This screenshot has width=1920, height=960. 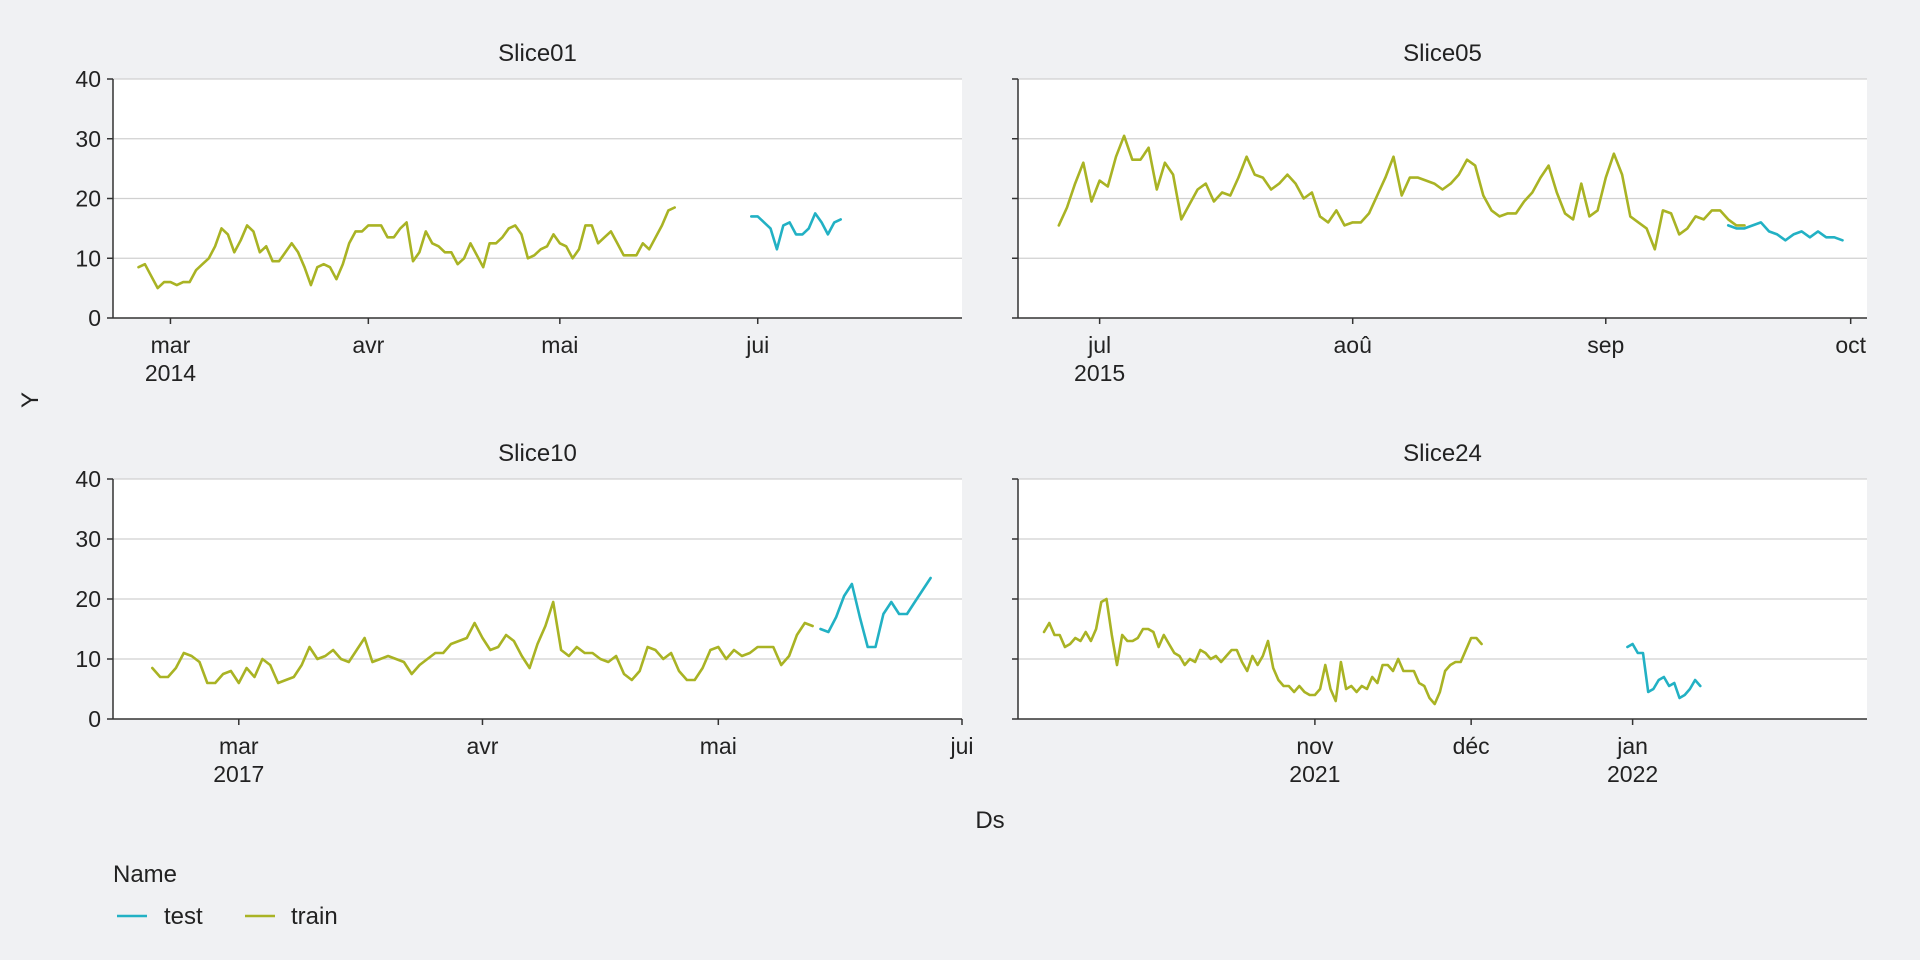 I want to click on legend-item-train: train, so click(x=291, y=916).